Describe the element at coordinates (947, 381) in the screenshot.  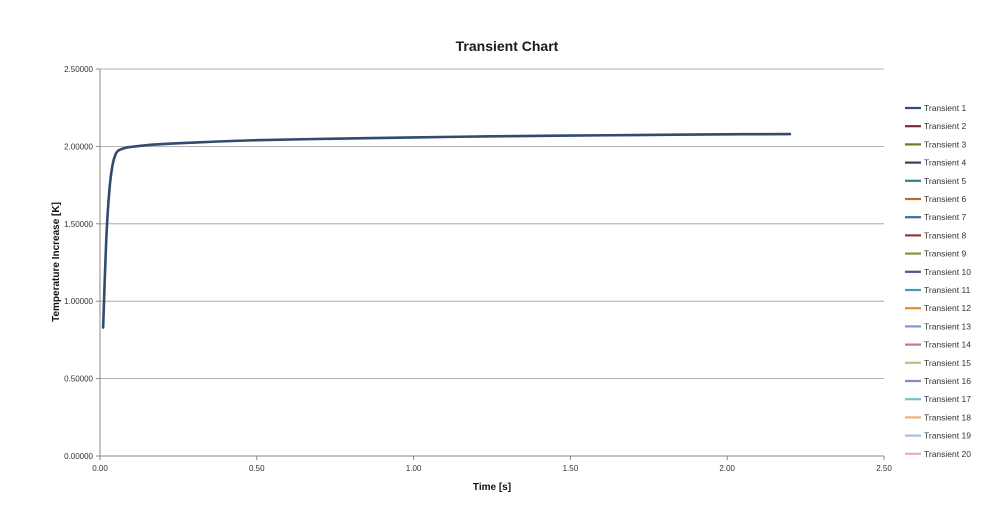
I see `legend-entry-16: Transient 16` at that location.